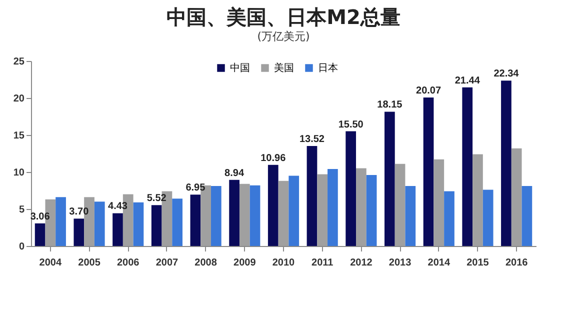 This screenshot has height=320, width=575. What do you see at coordinates (273, 158) in the screenshot?
I see `data-label: 10.96` at bounding box center [273, 158].